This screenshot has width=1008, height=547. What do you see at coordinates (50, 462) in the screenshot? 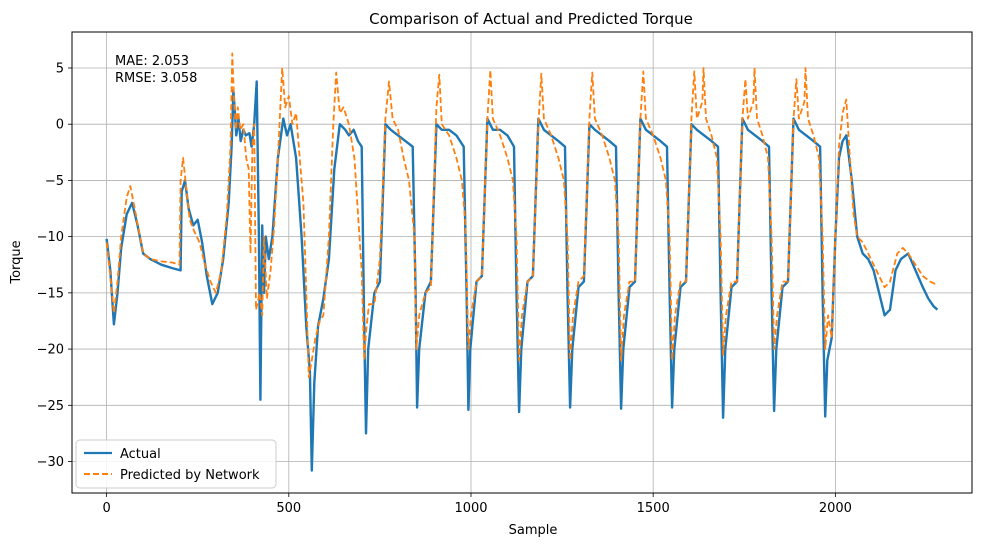
I see `y-tick-label: −30` at bounding box center [50, 462].